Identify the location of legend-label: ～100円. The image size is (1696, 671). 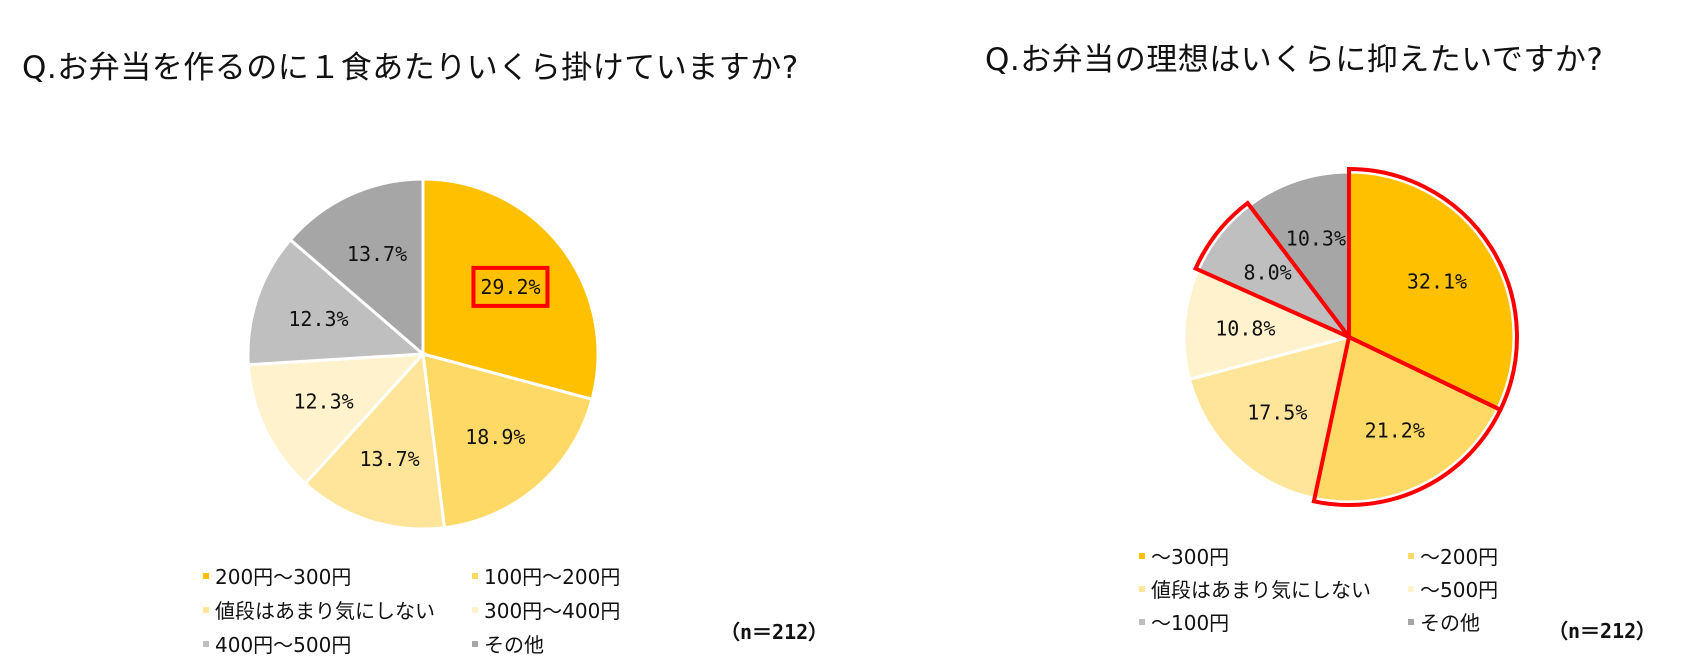
(1190, 623).